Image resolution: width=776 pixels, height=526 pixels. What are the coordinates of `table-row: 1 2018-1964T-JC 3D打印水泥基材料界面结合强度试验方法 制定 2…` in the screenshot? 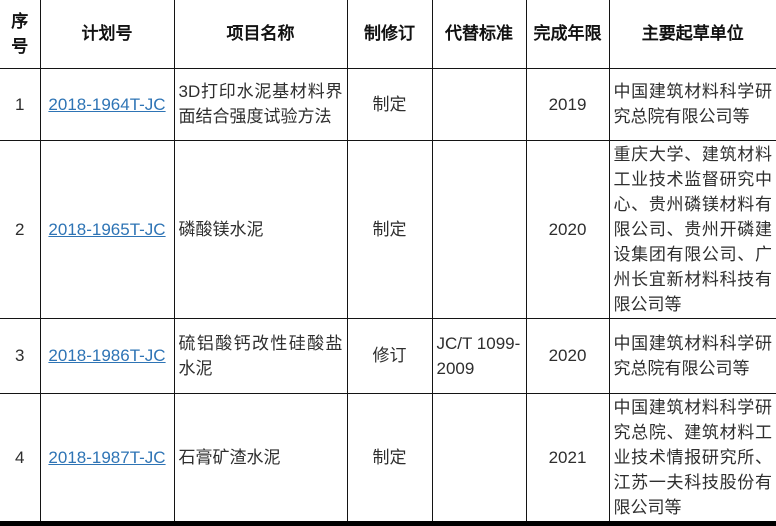 It's located at (388, 104).